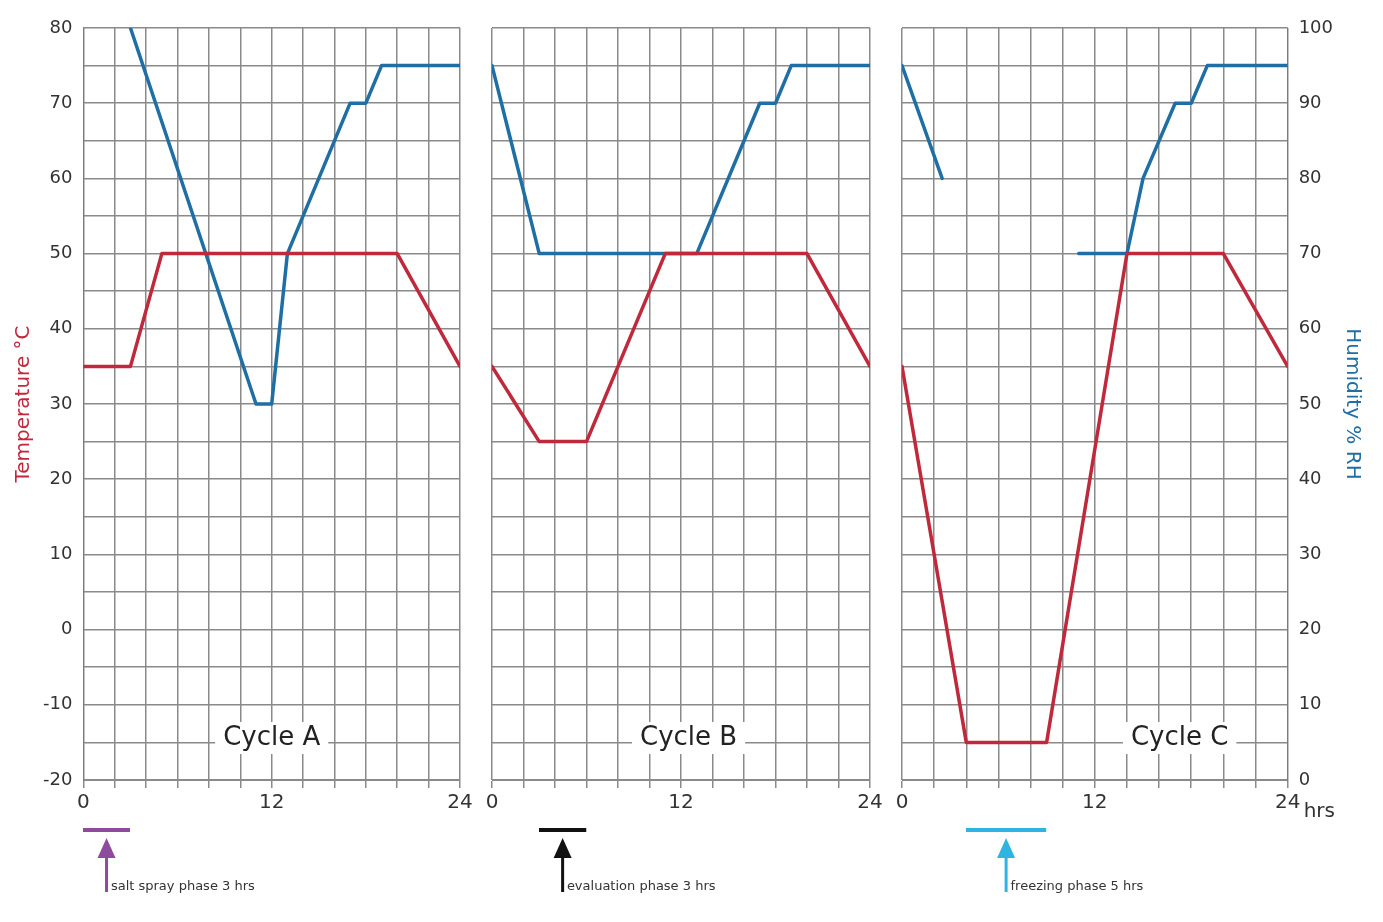 This screenshot has height=922, width=1383. I want to click on y2-tick-label: 70, so click(1310, 252).